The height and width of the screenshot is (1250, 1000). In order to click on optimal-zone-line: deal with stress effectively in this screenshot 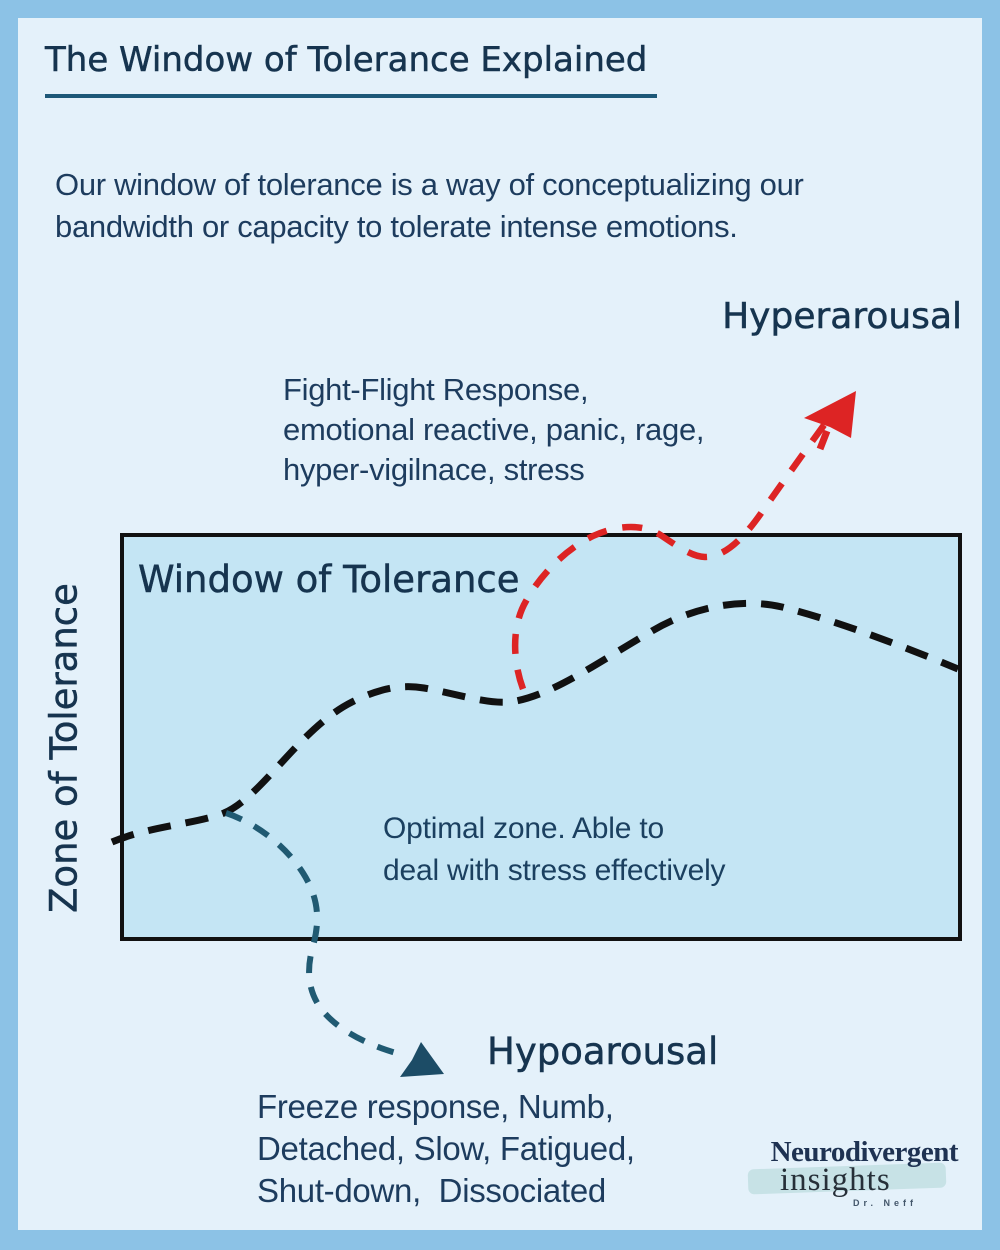, I will do `click(554, 870)`.